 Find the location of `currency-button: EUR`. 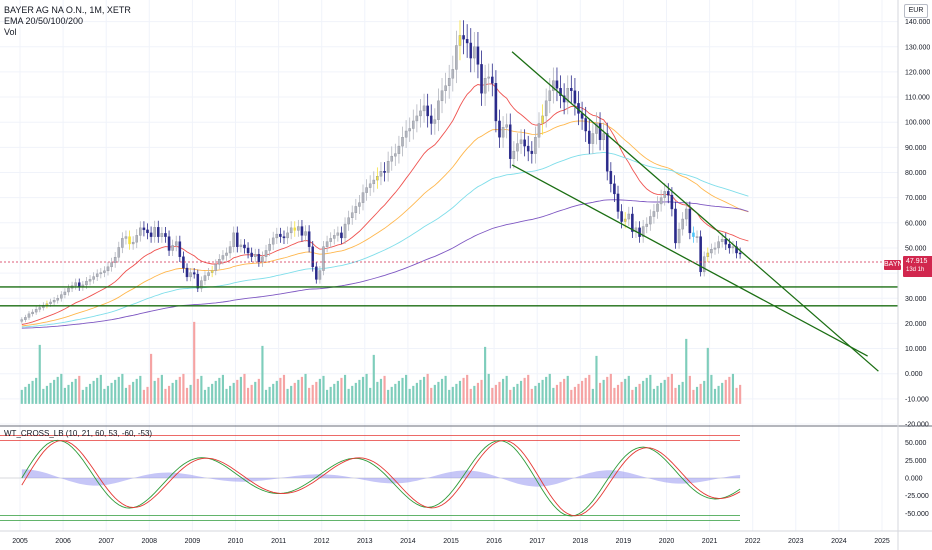

currency-button: EUR is located at coordinates (916, 11).